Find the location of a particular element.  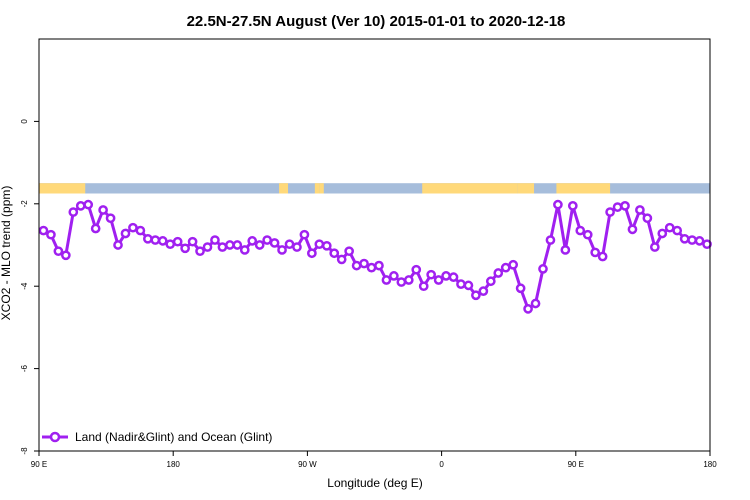

y-axis: 0 -2 -4 -6 -8 is located at coordinates (29, 287).